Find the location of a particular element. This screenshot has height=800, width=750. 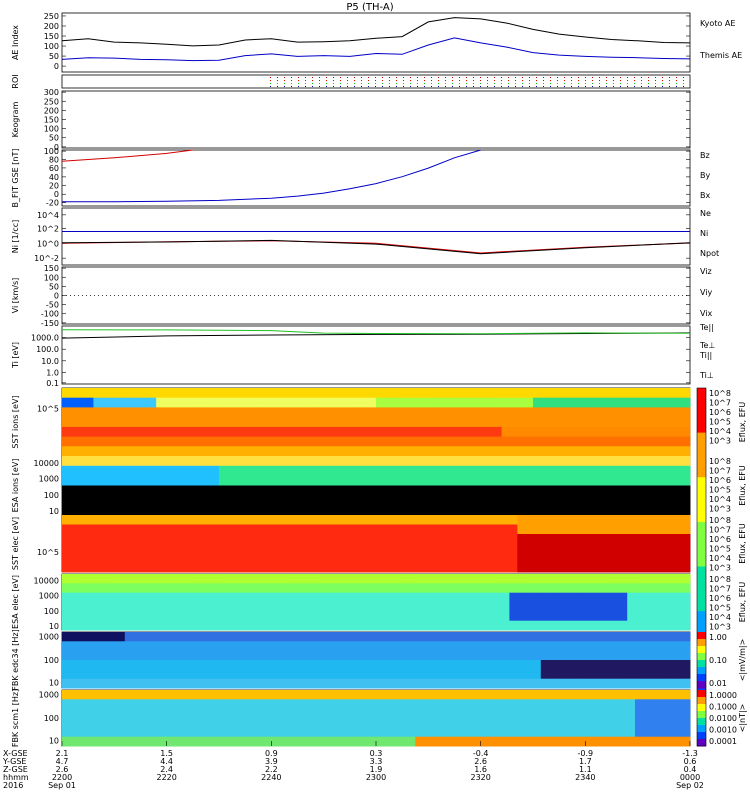

ae-ylabel: AE Index is located at coordinates (15, 42).